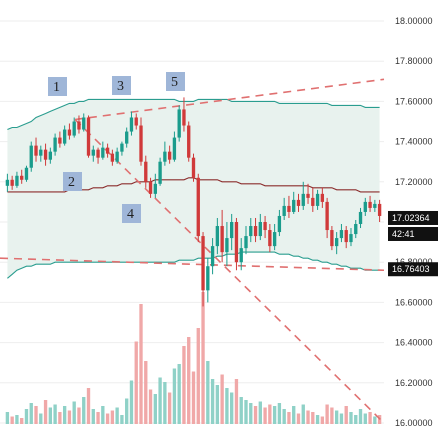  I want to click on bollinger-upper-line, so click(193, 114).